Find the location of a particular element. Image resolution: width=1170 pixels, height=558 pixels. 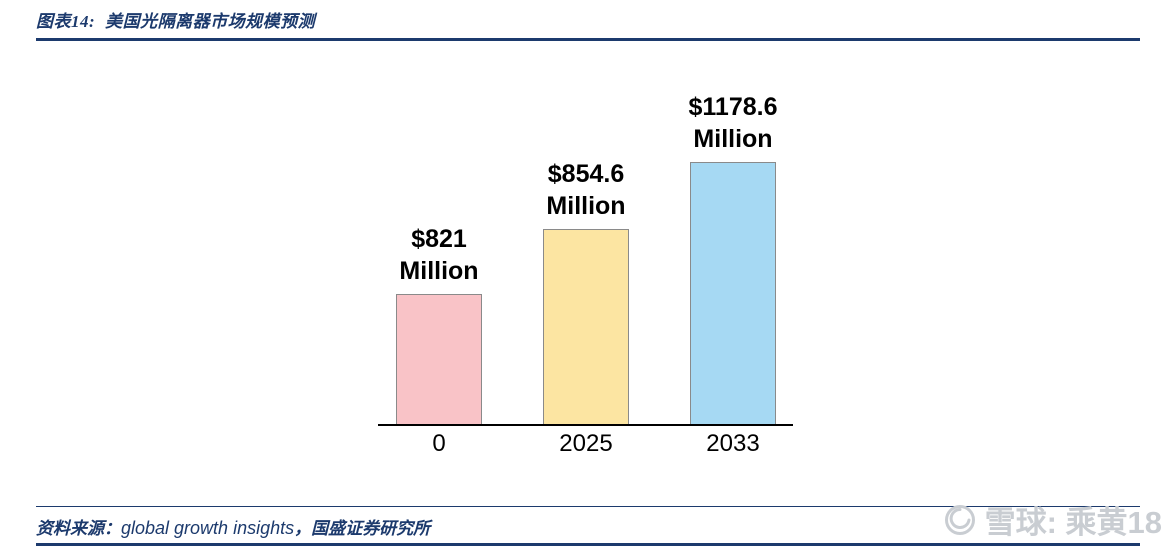

page-title: 图表14: 美国光隔离器市场规模预测 is located at coordinates (588, 19).